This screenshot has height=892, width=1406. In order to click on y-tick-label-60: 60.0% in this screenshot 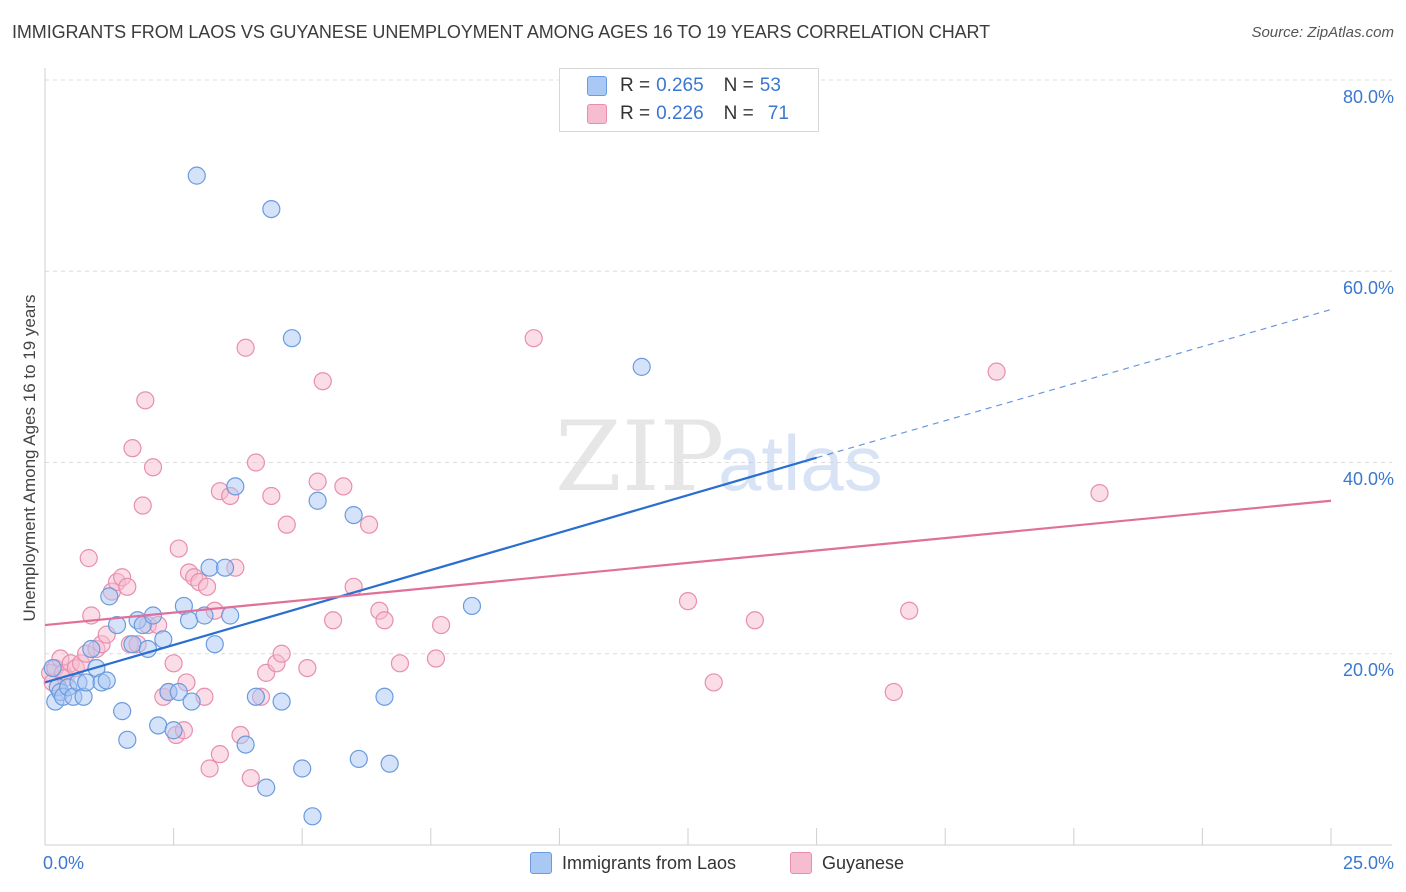, I will do `click(1368, 288)`.